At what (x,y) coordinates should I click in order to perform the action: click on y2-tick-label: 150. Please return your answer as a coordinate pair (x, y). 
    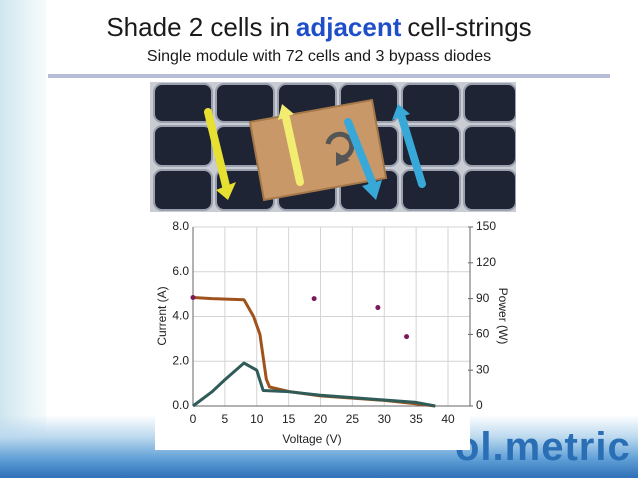
    Looking at the image, I should click on (486, 226).